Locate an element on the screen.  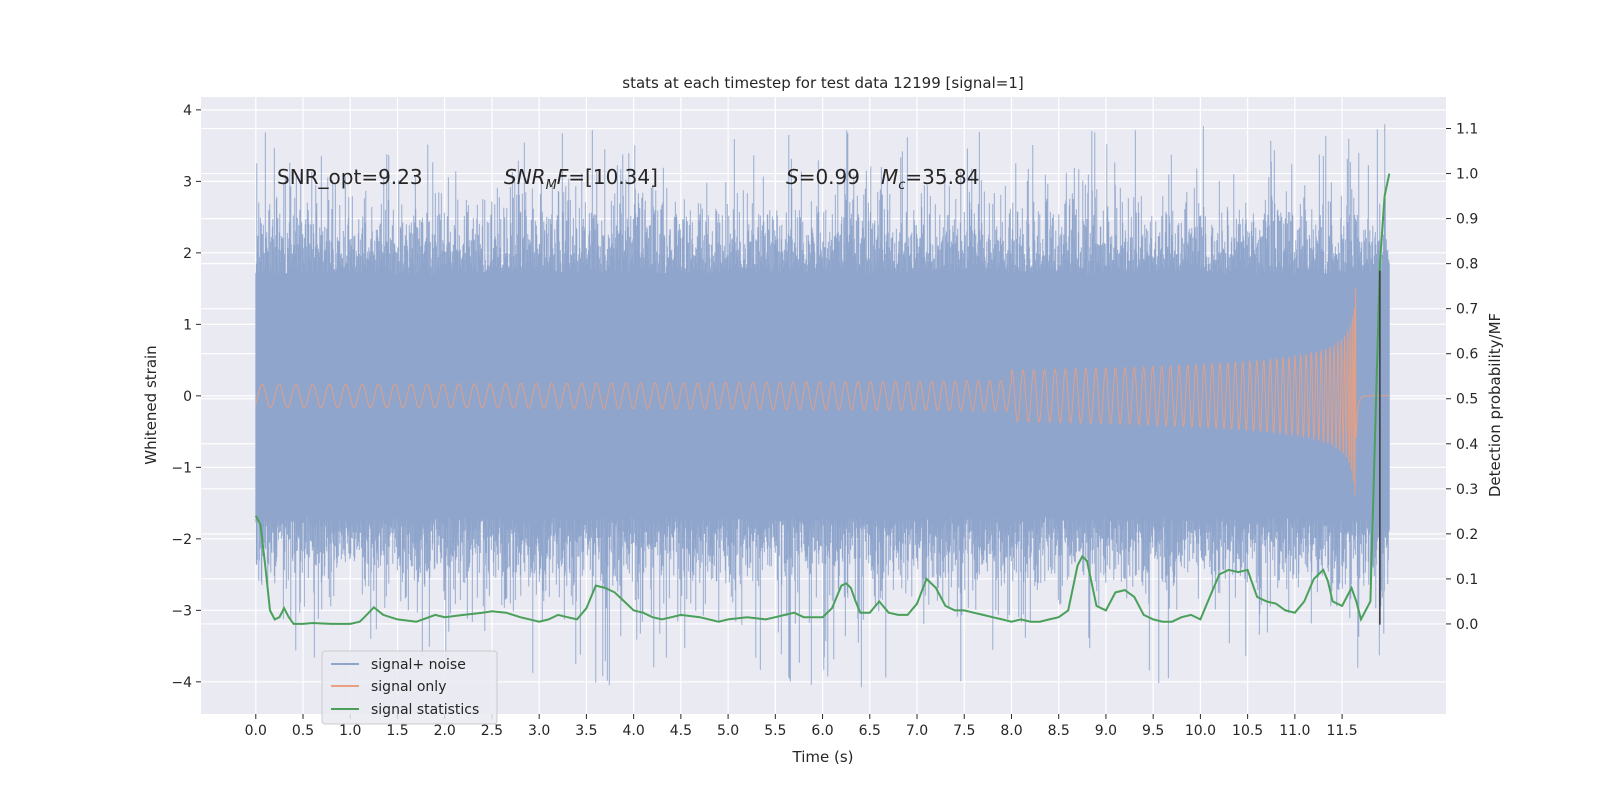
x-tick-label: 4.5 is located at coordinates (681, 731).